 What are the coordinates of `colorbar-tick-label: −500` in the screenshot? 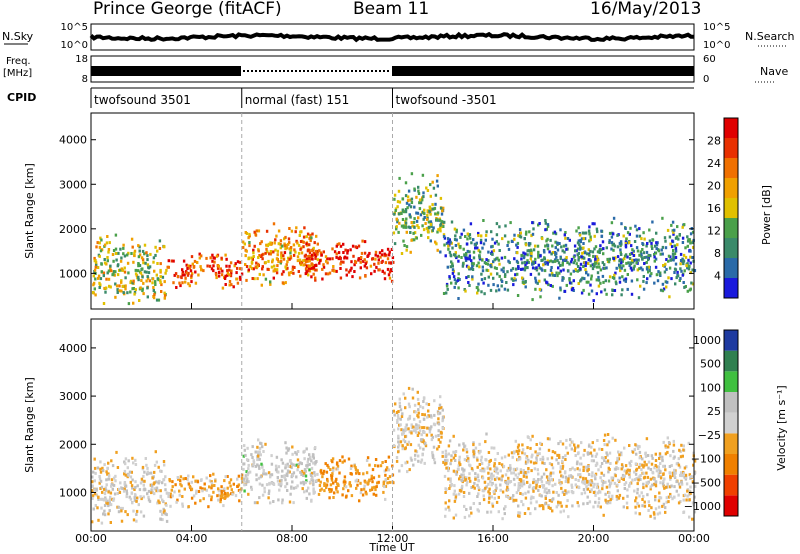 It's located at (706, 482).